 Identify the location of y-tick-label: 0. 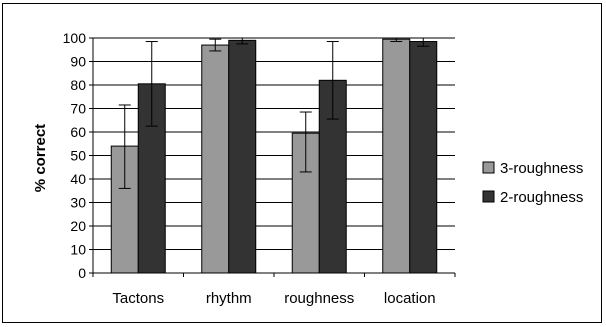
(82, 273).